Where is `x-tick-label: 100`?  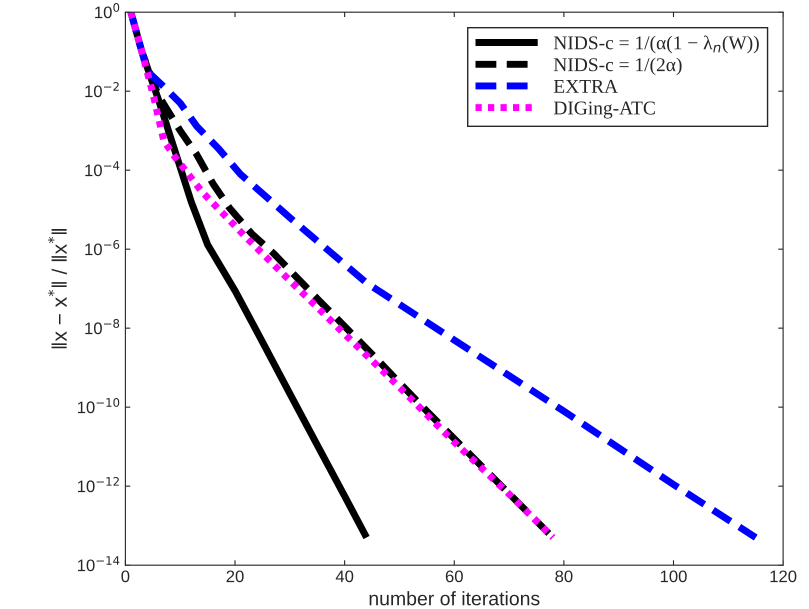
x-tick-label: 100 is located at coordinates (673, 576).